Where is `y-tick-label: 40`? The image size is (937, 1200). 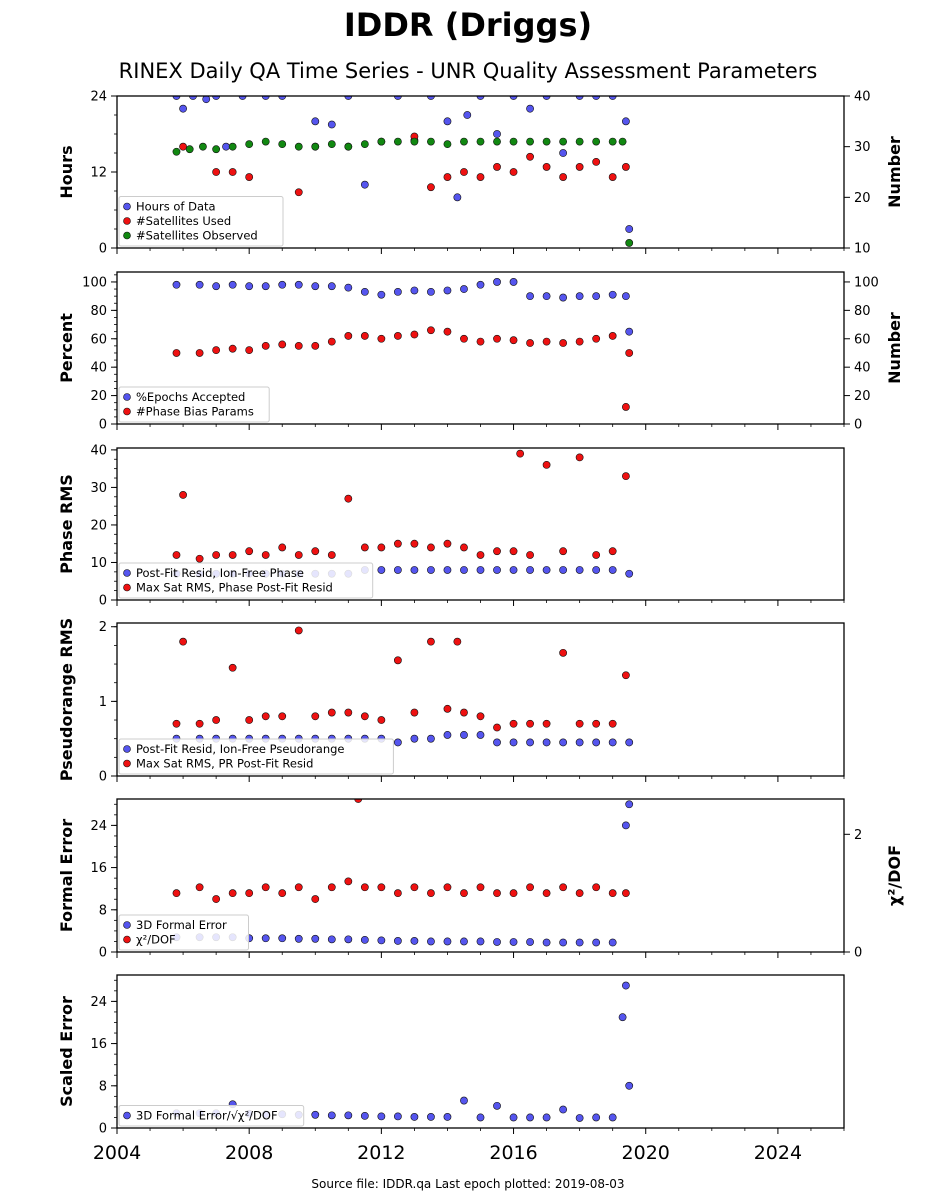 y-tick-label: 40 is located at coordinates (98, 368).